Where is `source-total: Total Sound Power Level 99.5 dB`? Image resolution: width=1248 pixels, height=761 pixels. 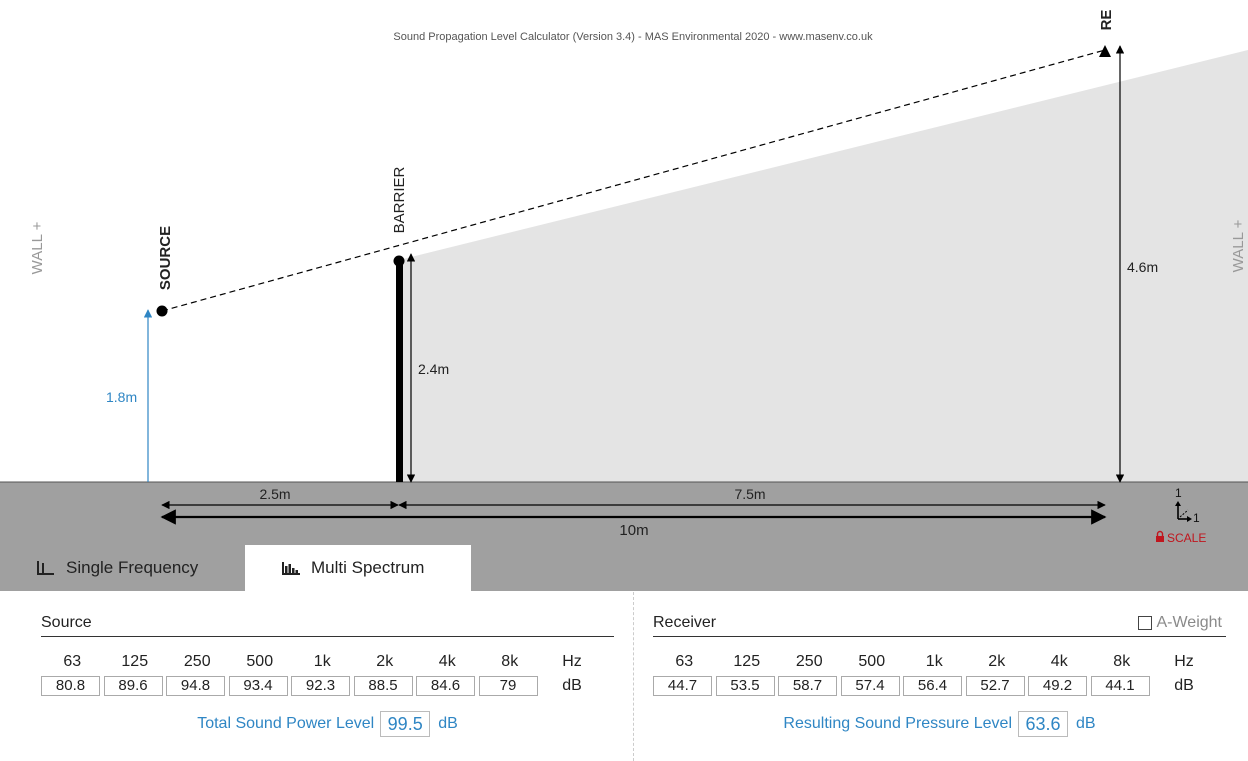 source-total: Total Sound Power Level 99.5 dB is located at coordinates (327, 724).